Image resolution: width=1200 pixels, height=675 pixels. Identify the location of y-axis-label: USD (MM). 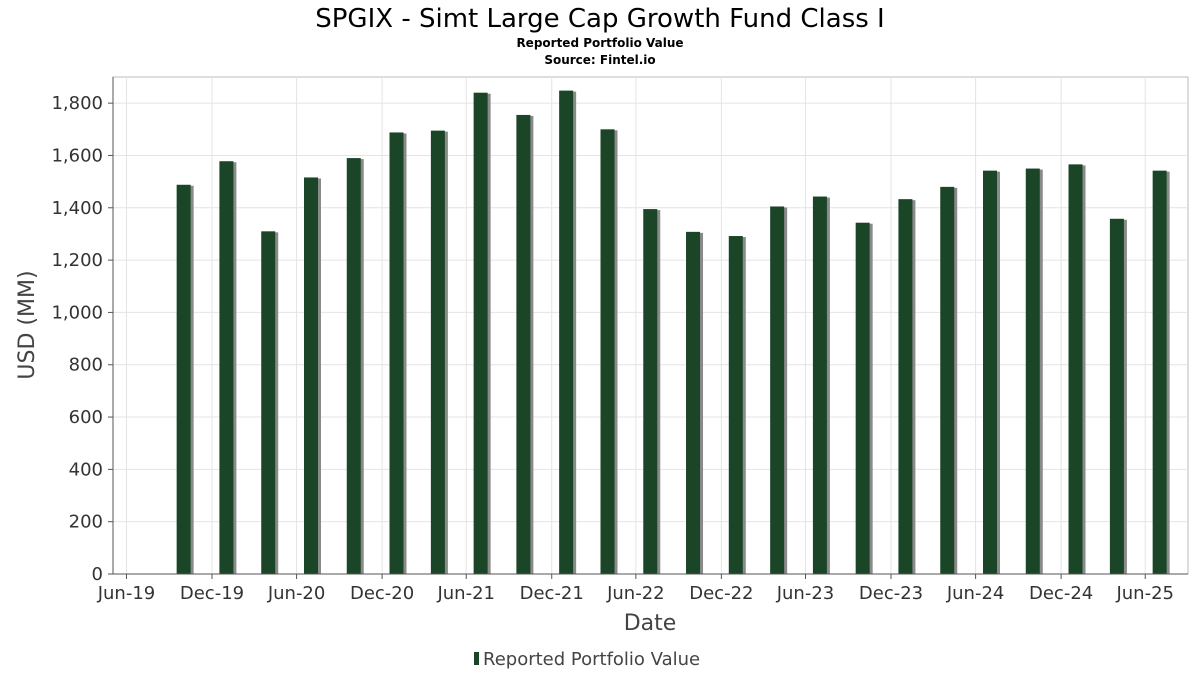
(27, 324).